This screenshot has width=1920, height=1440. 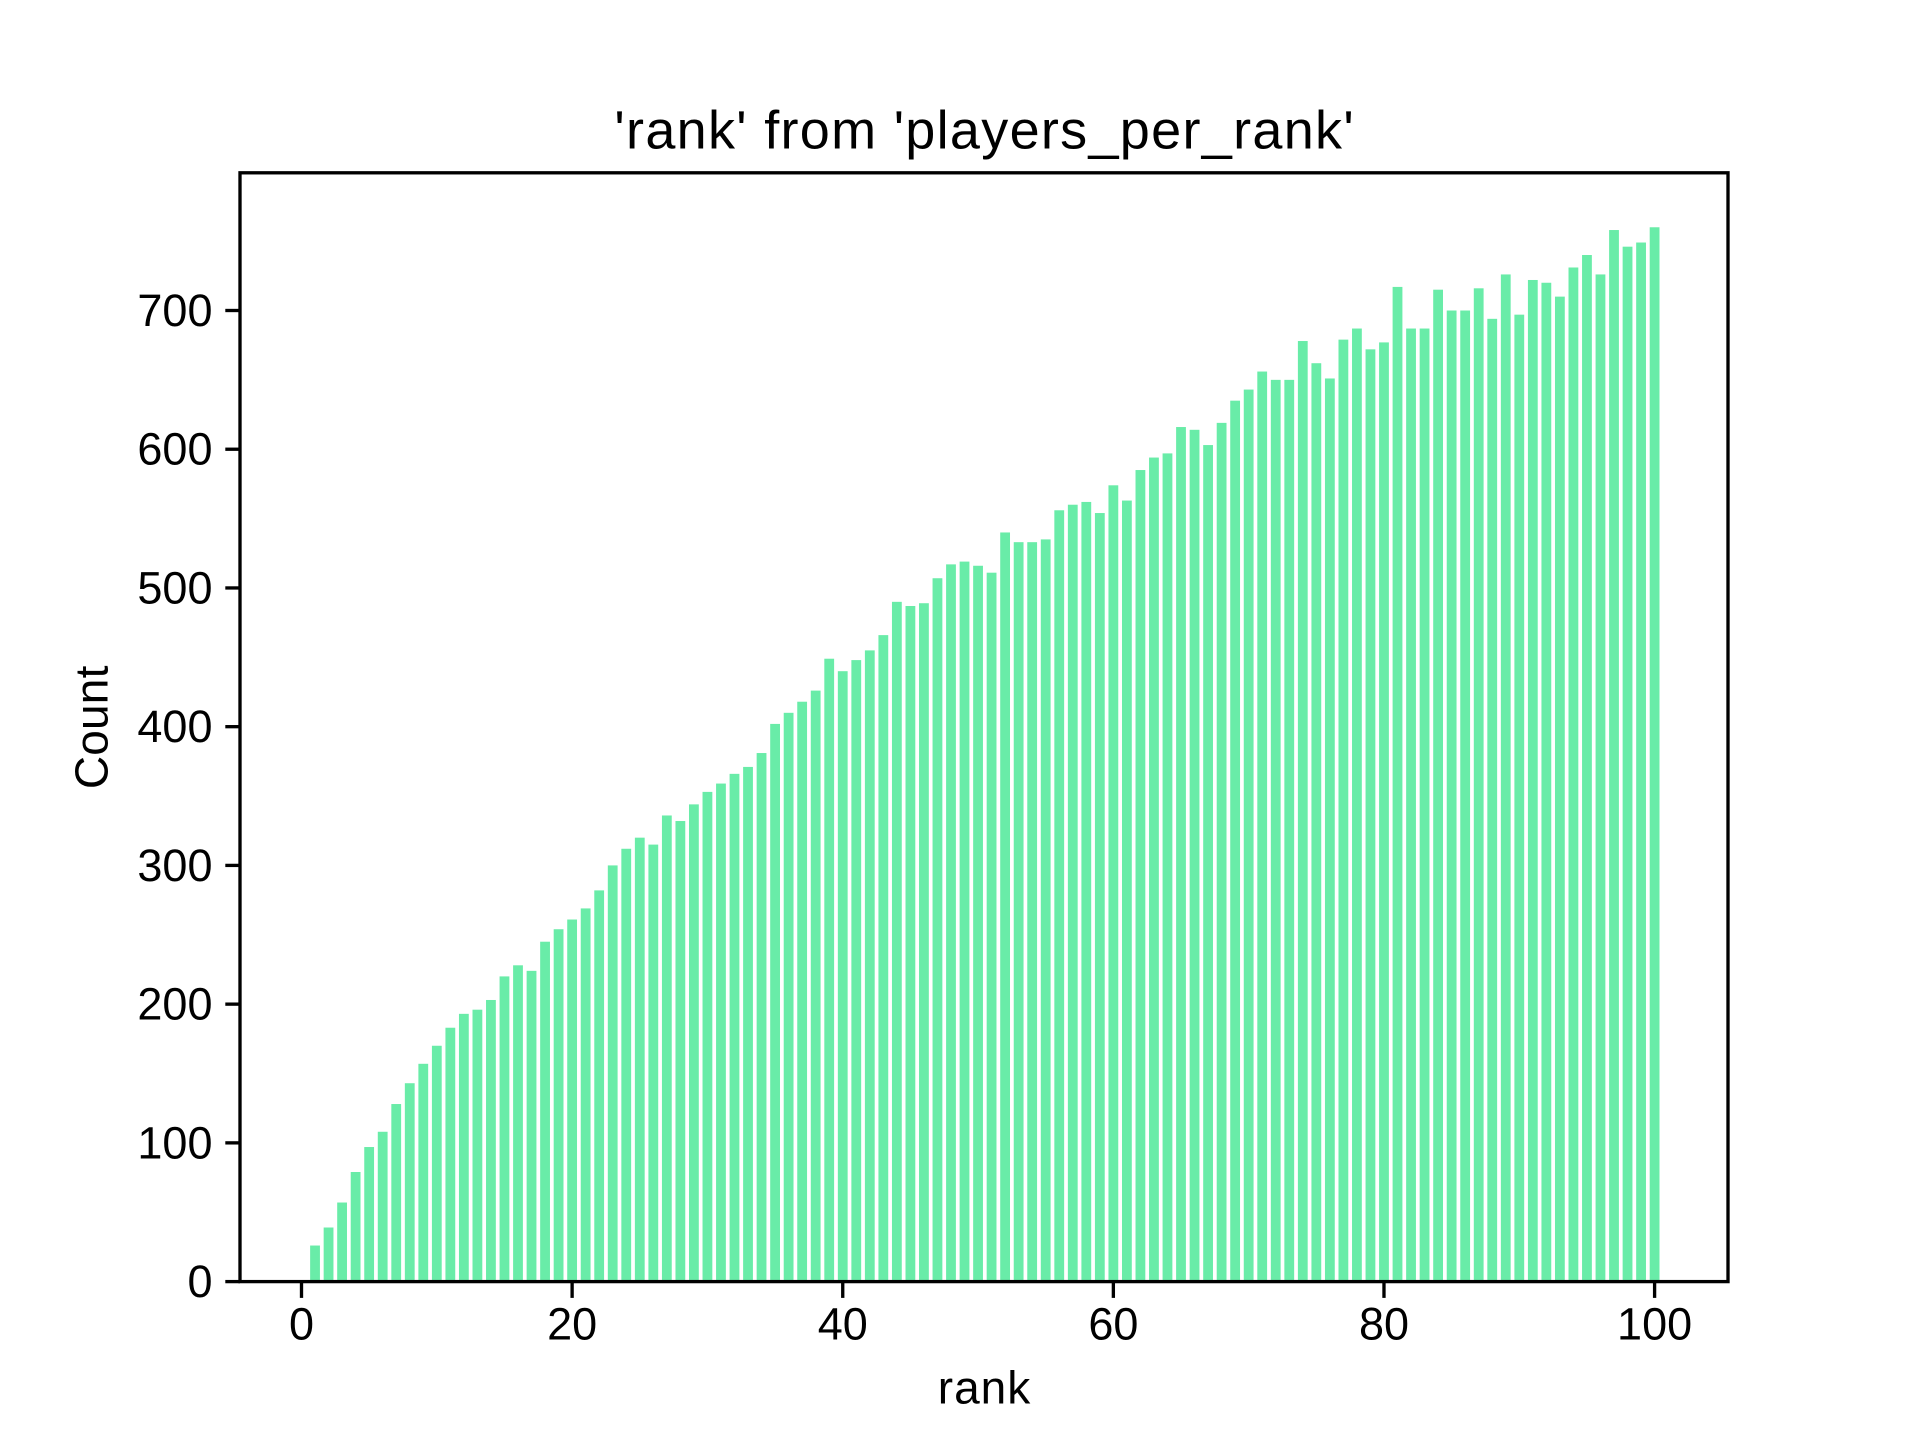 What do you see at coordinates (984, 1388) in the screenshot?
I see `svg-text: rank` at bounding box center [984, 1388].